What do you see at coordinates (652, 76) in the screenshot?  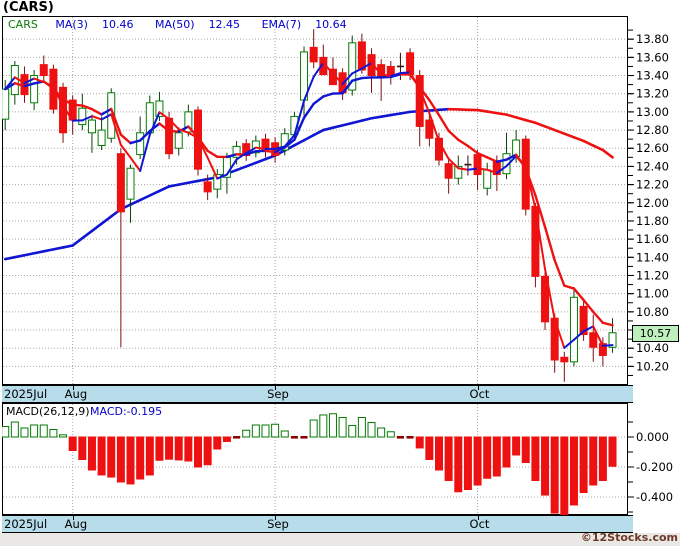 I see `price-axis-label: 13.40` at bounding box center [652, 76].